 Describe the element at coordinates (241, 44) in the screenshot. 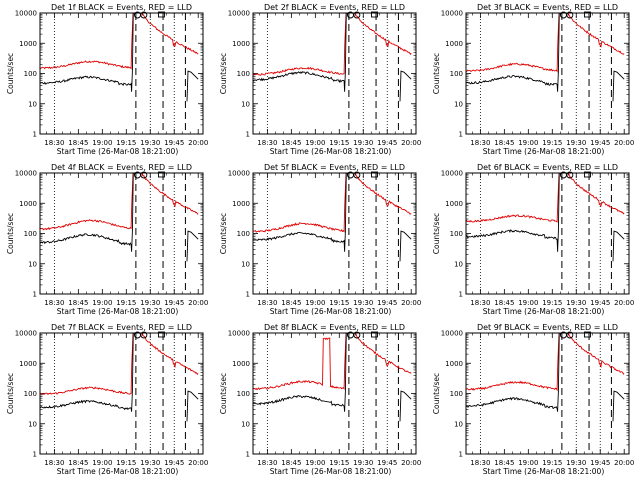

I see `y-tick-label: 1000` at that location.